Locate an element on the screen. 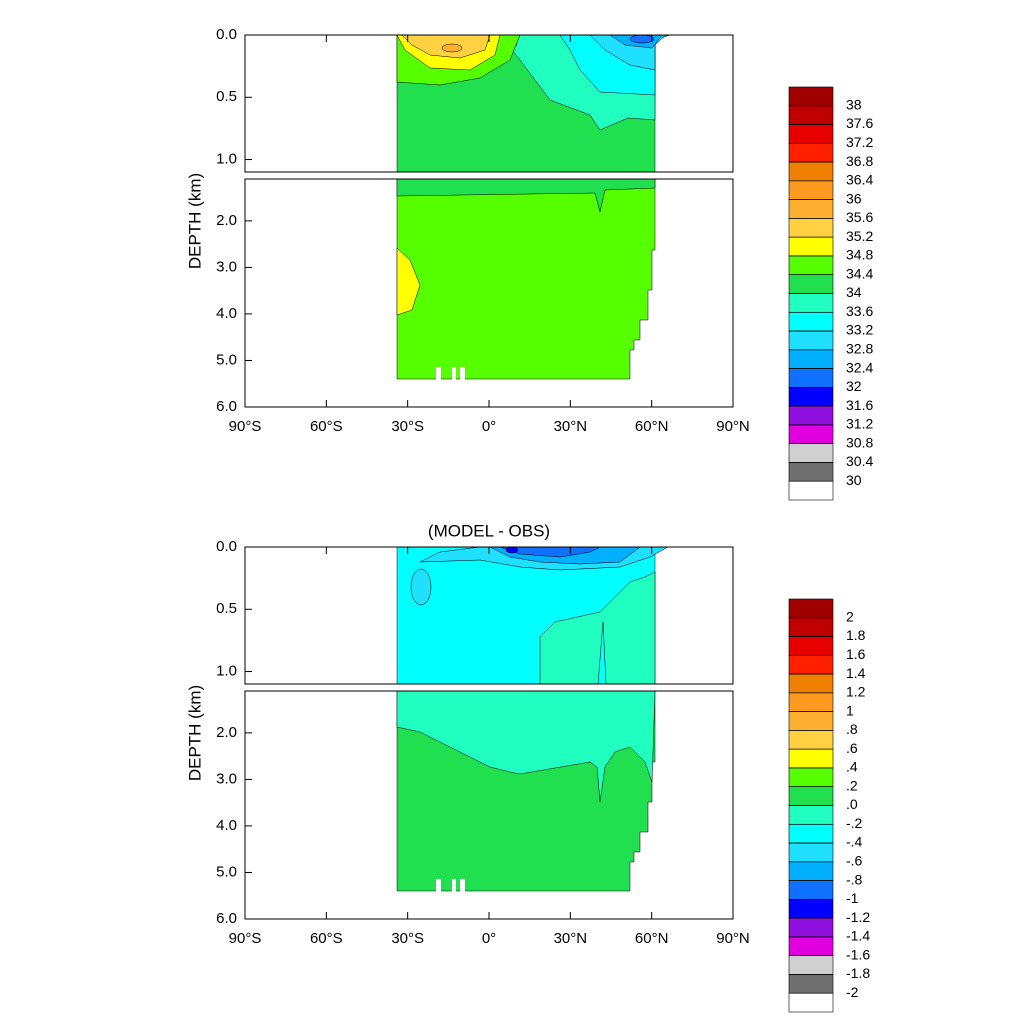 The height and width of the screenshot is (1024, 1024). colorbar-label: 34.8 is located at coordinates (859, 255).